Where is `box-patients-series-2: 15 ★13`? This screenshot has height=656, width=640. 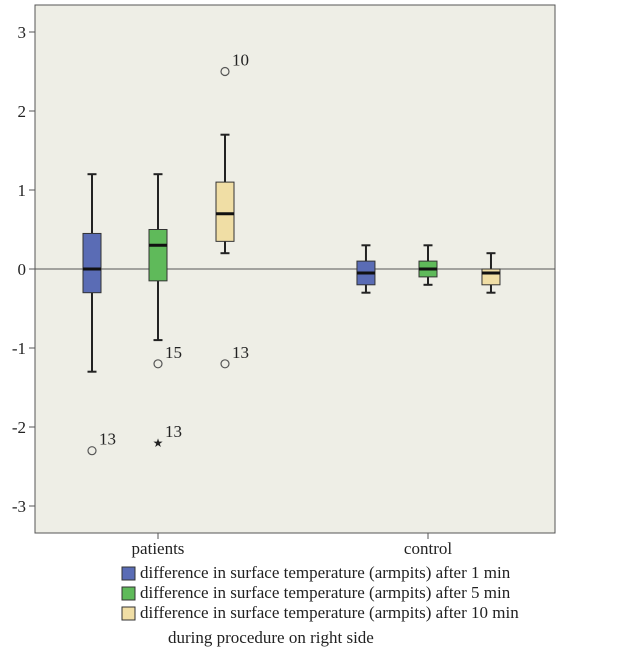 box-patients-series-2: 15 ★13 is located at coordinates (165, 311).